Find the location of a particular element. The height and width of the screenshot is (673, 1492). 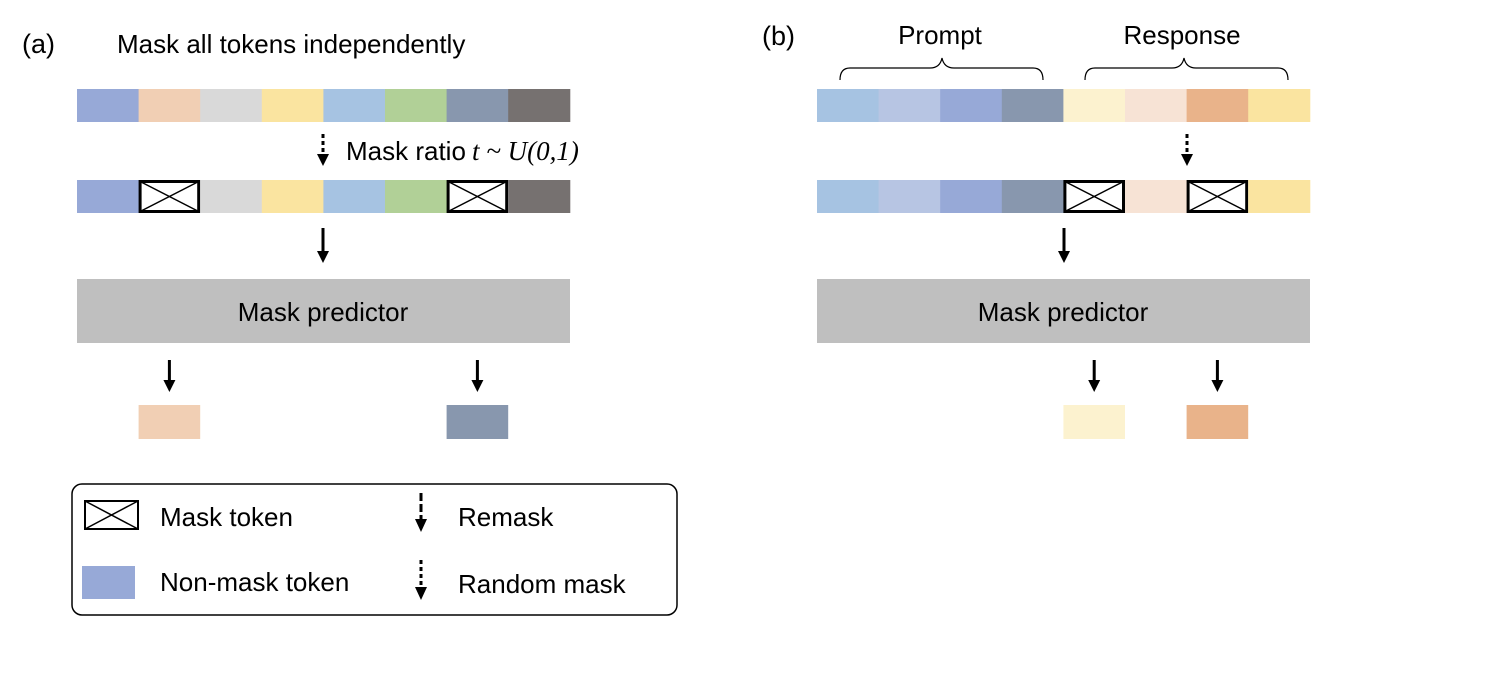

legend-non-mask-token: Non-mask token is located at coordinates (254, 582).